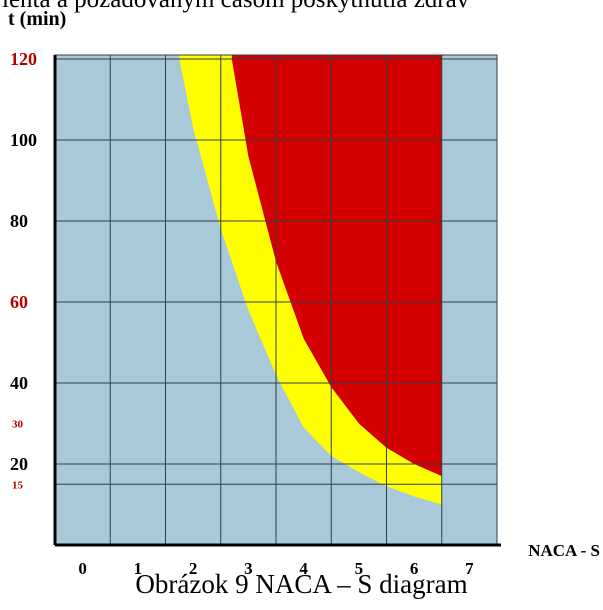 The height and width of the screenshot is (610, 603). I want to click on y-tick-label: 60, so click(19, 302).